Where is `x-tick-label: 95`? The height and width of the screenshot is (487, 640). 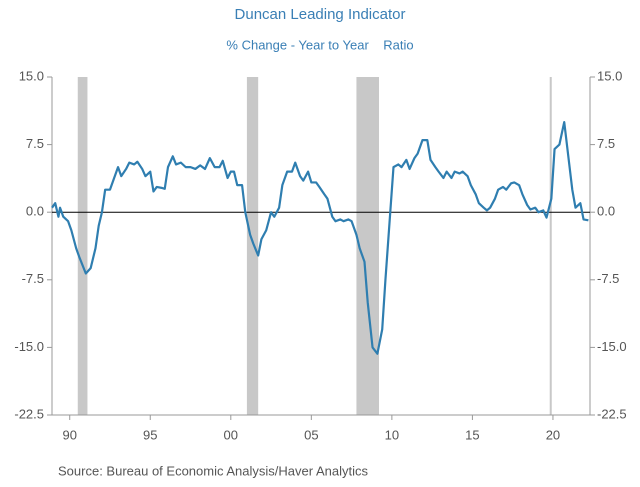
x-tick-label: 95 is located at coordinates (150, 434).